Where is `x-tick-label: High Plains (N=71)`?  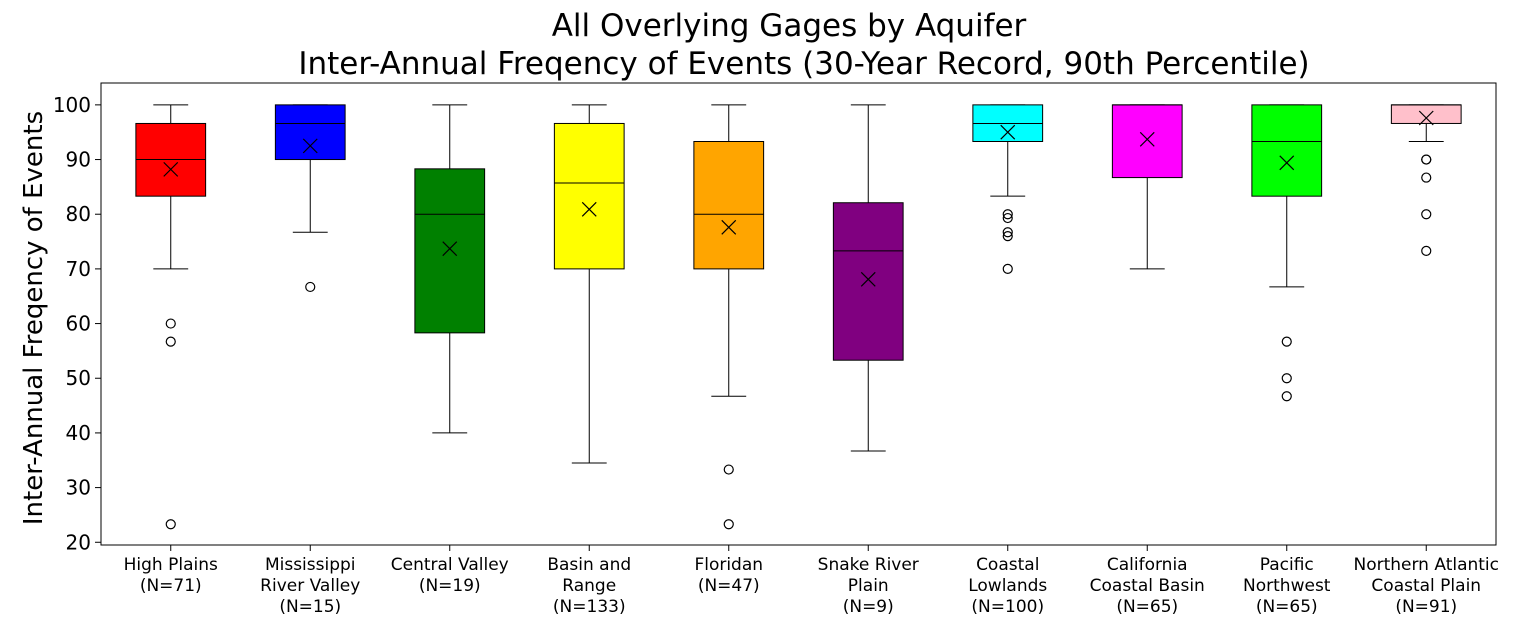 x-tick-label: High Plains (N=71) is located at coordinates (171, 575).